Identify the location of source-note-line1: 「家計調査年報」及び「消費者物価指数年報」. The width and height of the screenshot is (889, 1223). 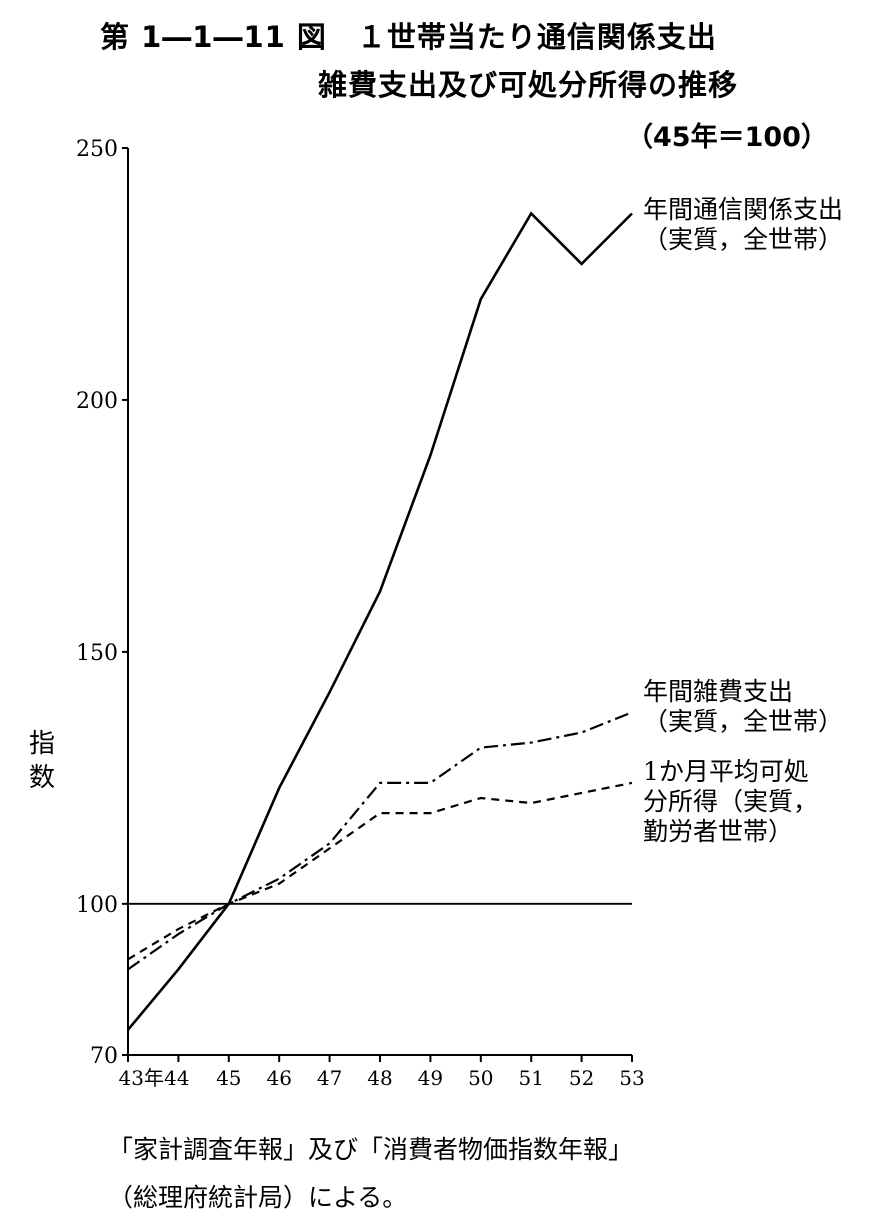
(371, 1149).